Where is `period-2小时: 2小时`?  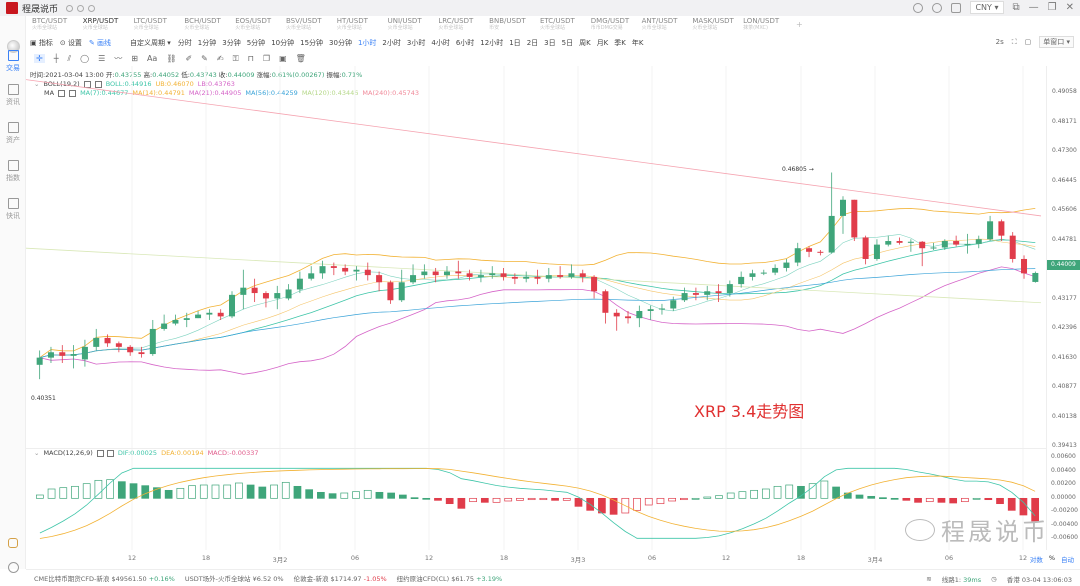 period-2小时: 2小时 is located at coordinates (391, 42).